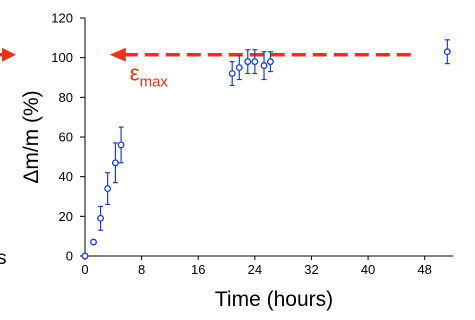  What do you see at coordinates (117, 54) in the screenshot?
I see `epsilon-max-arrowhead` at bounding box center [117, 54].